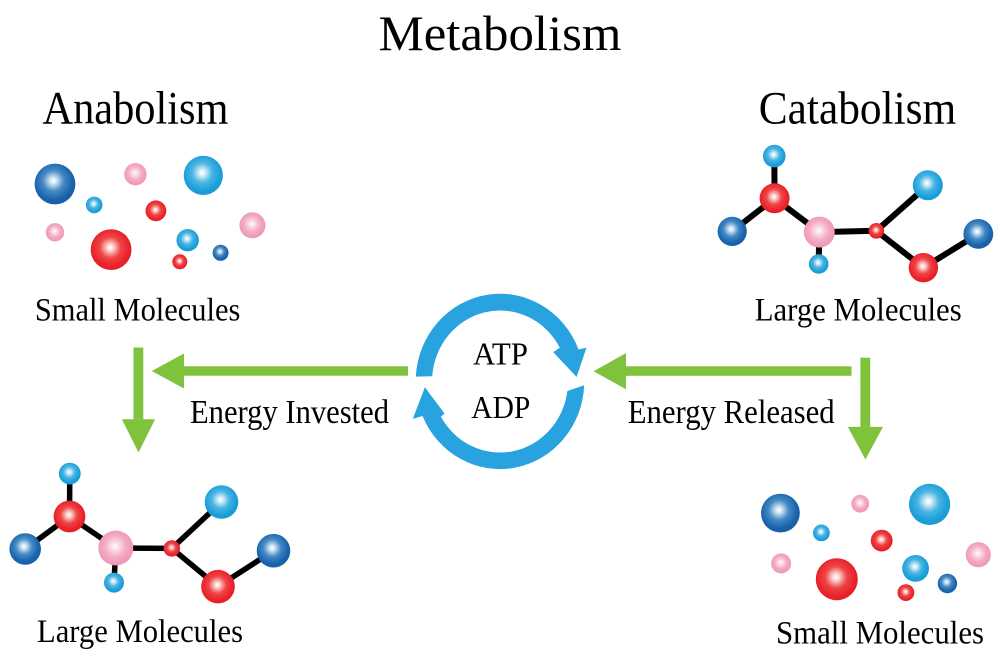 This screenshot has width=1000, height=662. What do you see at coordinates (500, 354) in the screenshot?
I see `svg-text: ATP` at bounding box center [500, 354].